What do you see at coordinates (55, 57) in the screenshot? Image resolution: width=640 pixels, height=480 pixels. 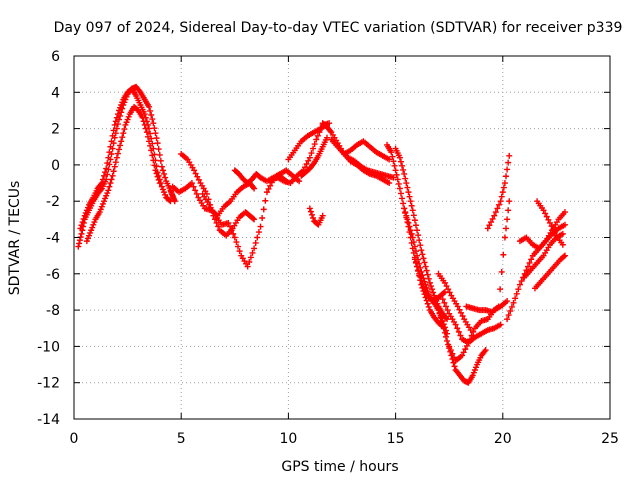 I see `y-tick-label: 6` at bounding box center [55, 57].